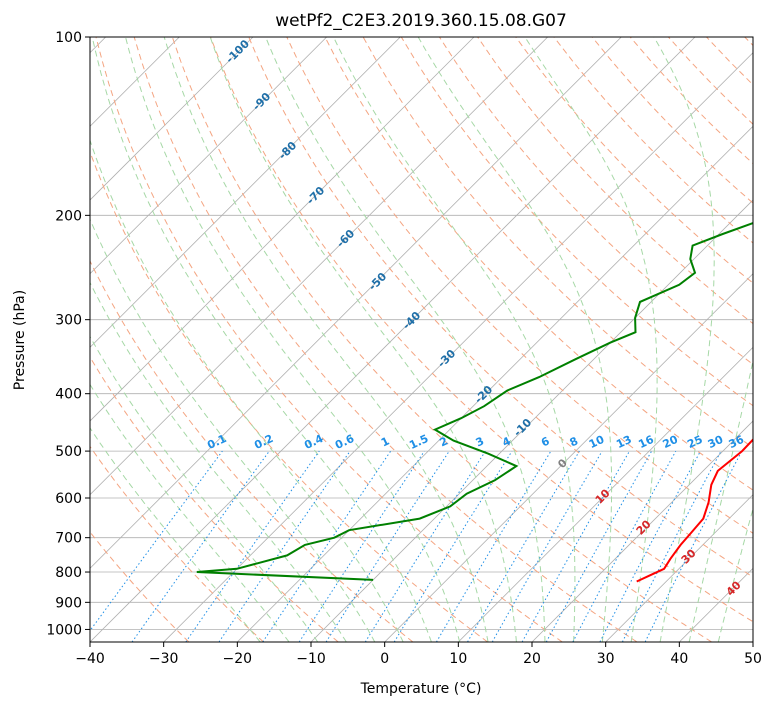  Describe the element at coordinates (377, 281) in the screenshot. I see `dry-adiabat-label: -50` at that location.